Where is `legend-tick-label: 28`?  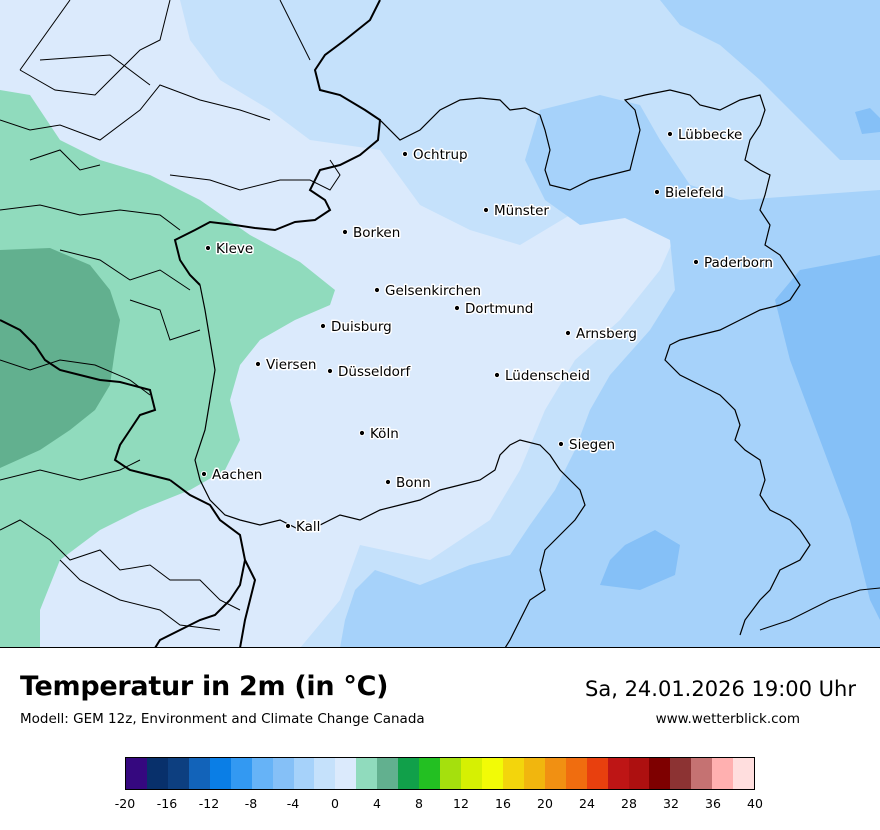 legend-tick-label: 28 is located at coordinates (629, 803).